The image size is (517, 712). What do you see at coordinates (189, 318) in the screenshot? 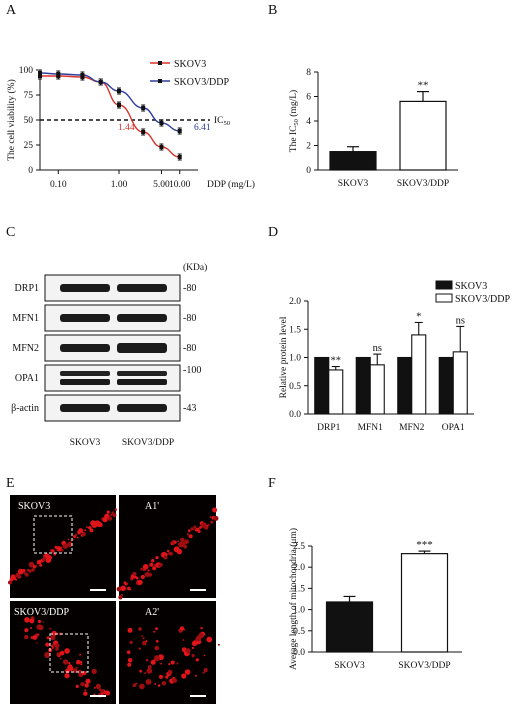
I see `kda-marker: -80` at bounding box center [189, 318].